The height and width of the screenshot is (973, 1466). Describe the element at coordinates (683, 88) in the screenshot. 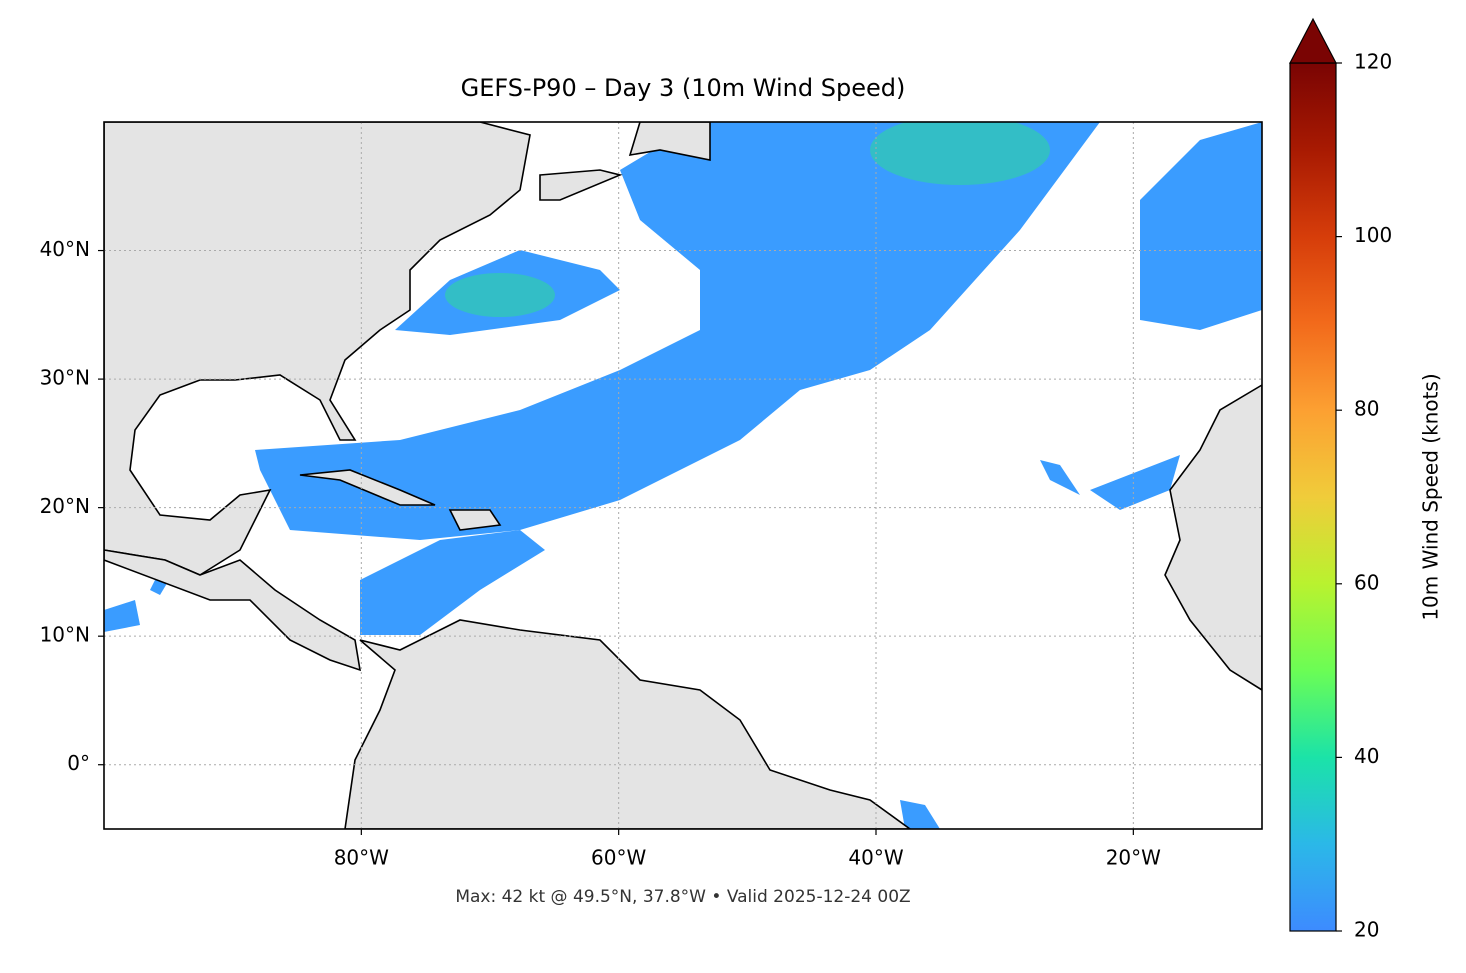

I see `chart-title: GEFS-P90 – Day 3 (10m Wind Speed)` at that location.